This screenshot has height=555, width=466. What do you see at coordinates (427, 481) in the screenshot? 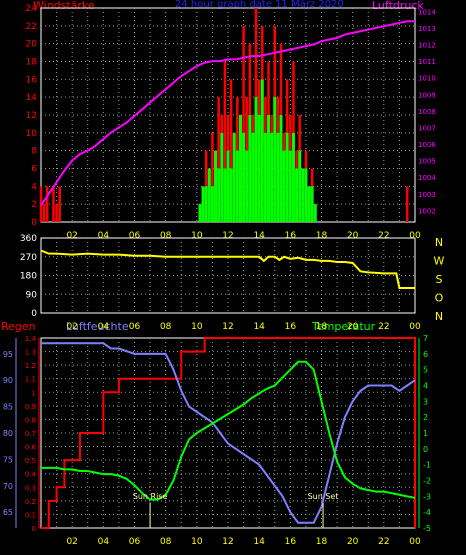
I see `temperature-ytick-label: -2` at bounding box center [427, 481].